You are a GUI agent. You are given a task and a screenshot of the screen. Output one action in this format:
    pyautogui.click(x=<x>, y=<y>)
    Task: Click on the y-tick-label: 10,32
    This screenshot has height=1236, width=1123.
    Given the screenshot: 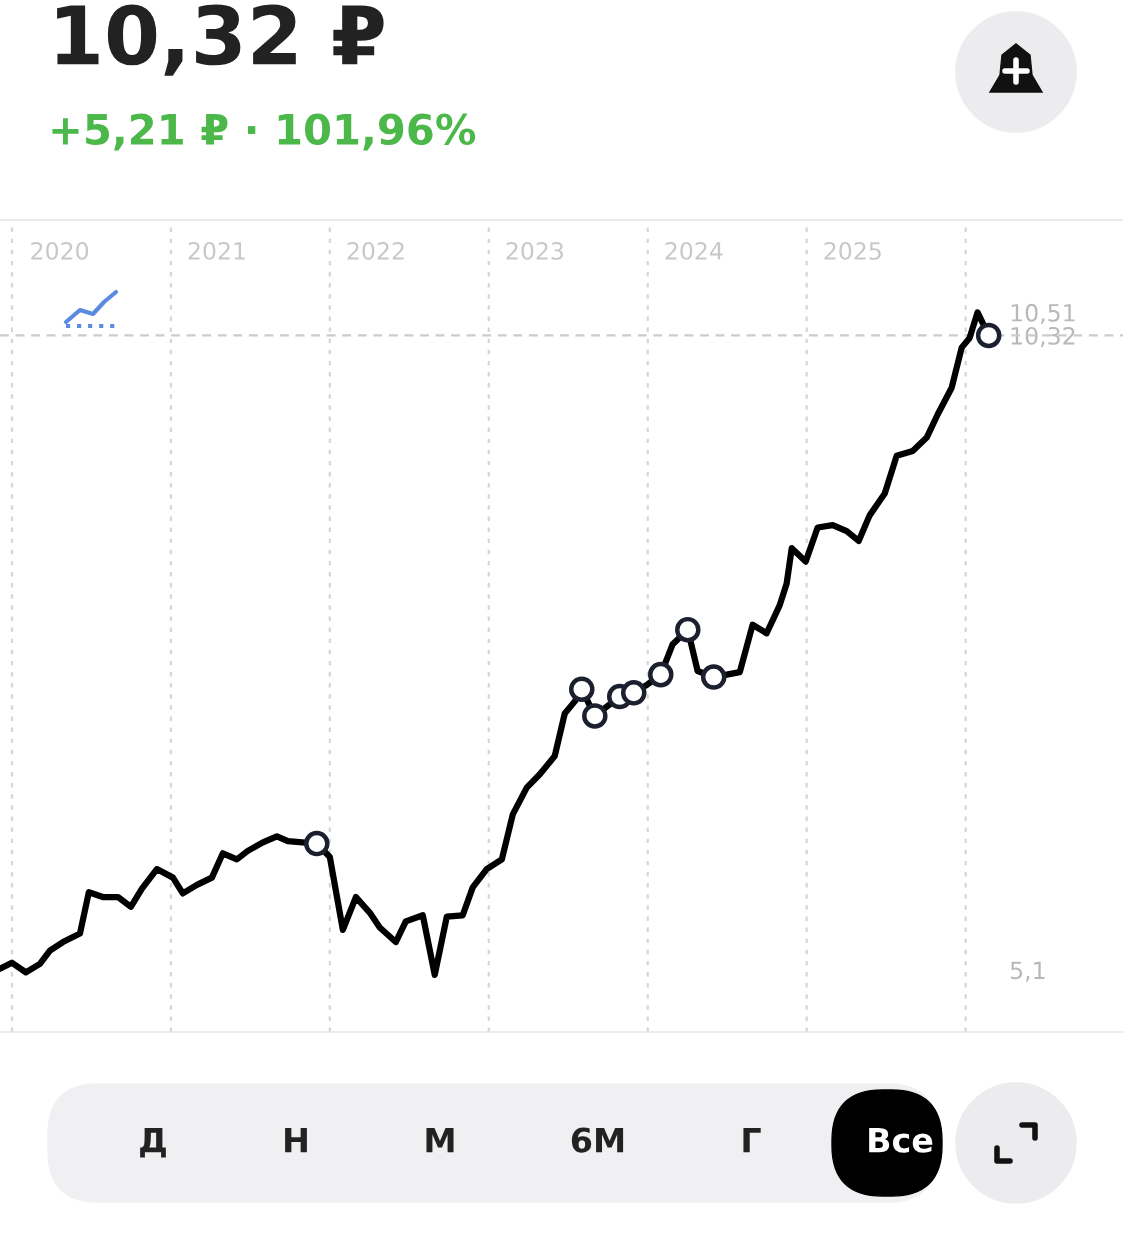 What is the action you would take?
    pyautogui.click(x=1043, y=337)
    